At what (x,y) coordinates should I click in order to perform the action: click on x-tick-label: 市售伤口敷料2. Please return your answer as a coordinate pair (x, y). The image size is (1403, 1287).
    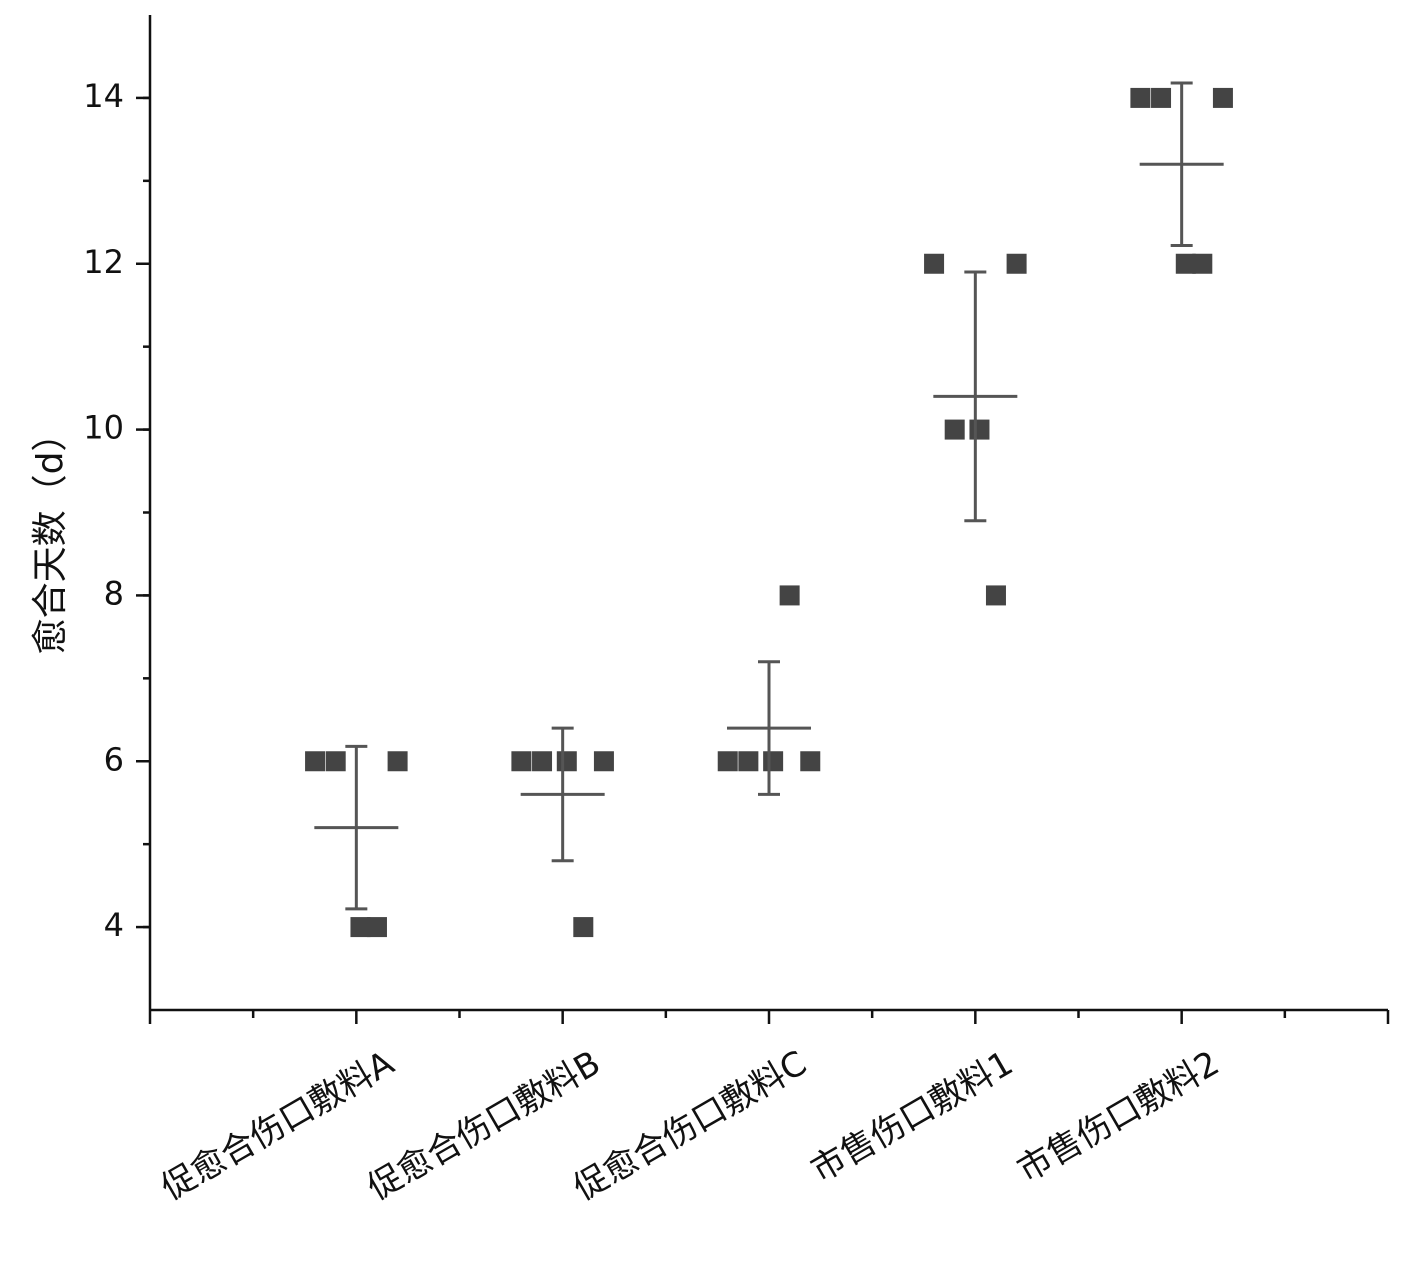
    Looking at the image, I should click on (1118, 1116).